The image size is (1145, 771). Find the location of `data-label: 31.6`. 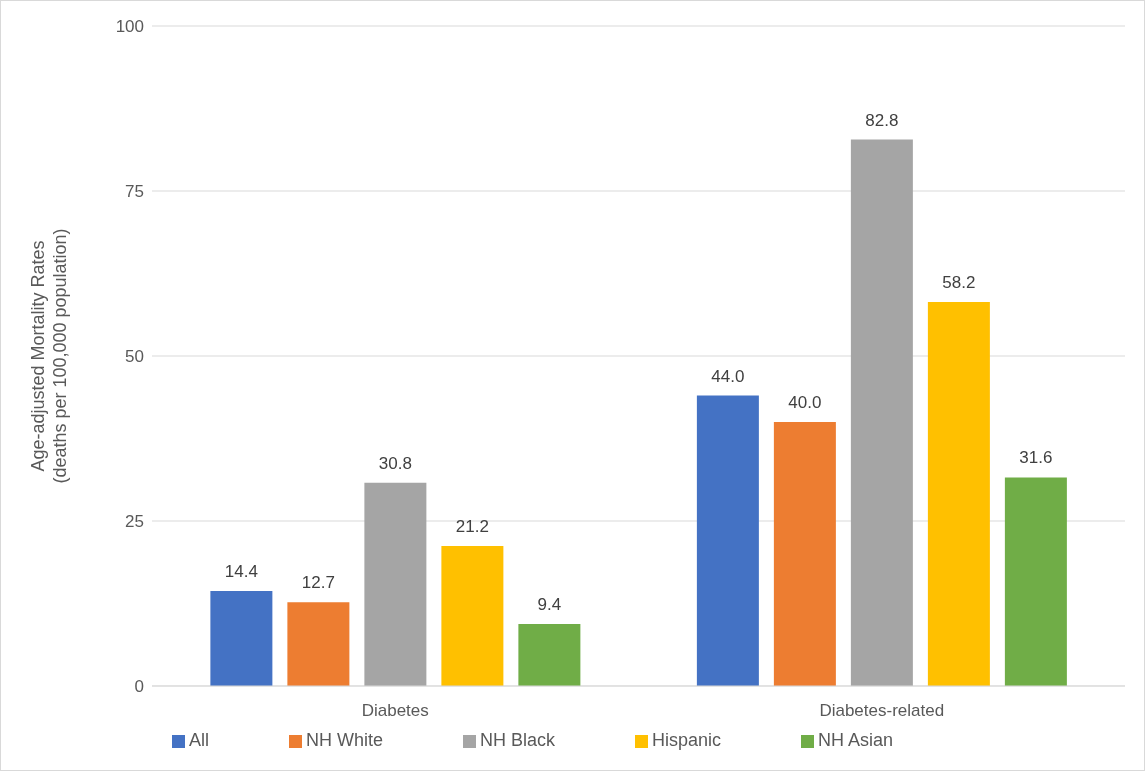

data-label: 31.6 is located at coordinates (1036, 458).